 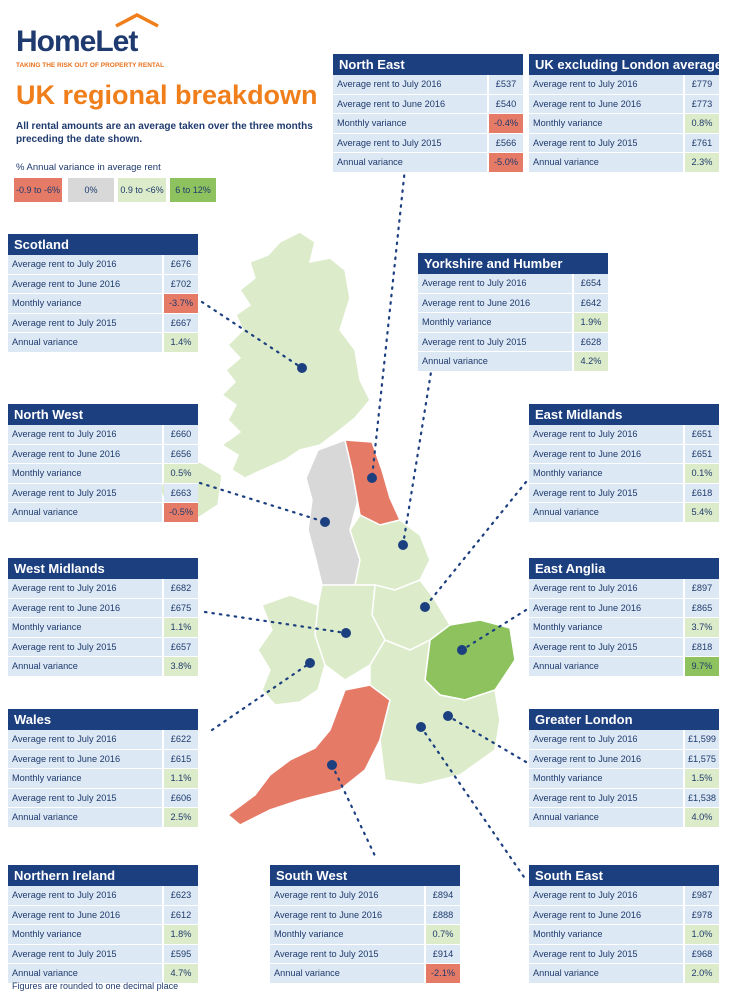 I want to click on panel-row: Average rent to July 2015 £968, so click(x=624, y=954).